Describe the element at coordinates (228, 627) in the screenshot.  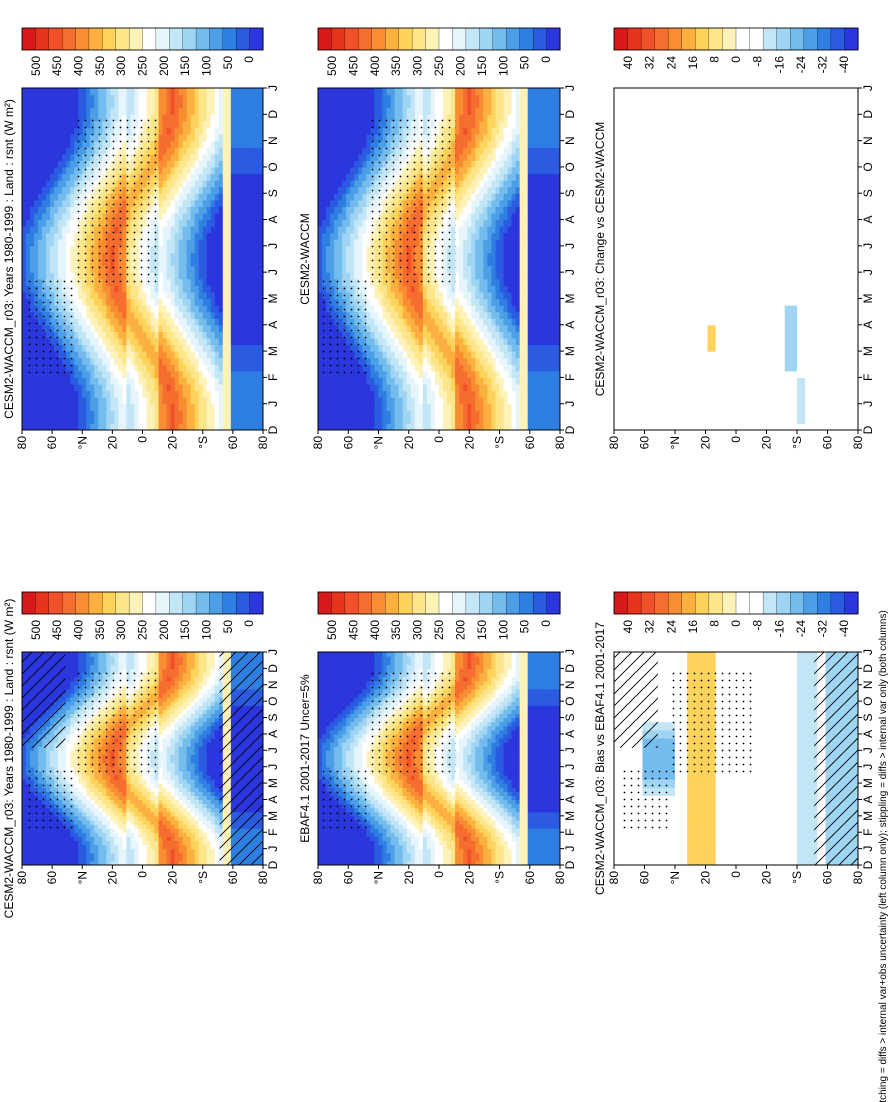
I see `colorbar-label: 50` at that location.